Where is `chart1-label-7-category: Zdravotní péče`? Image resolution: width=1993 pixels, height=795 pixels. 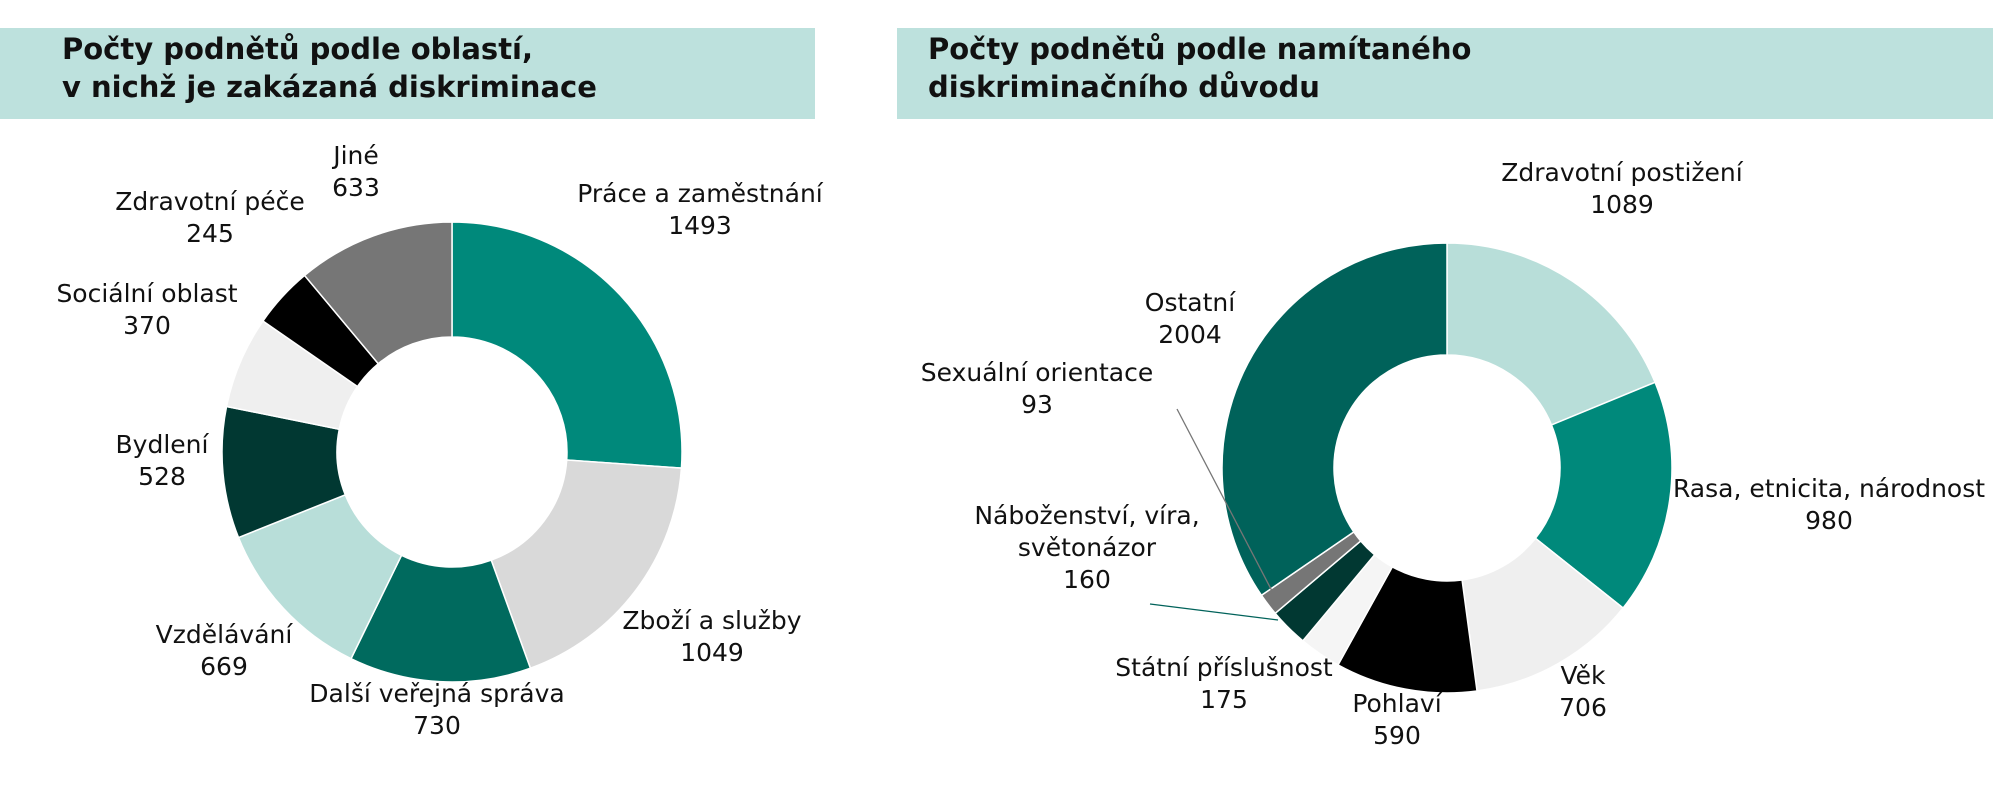 chart1-label-7-category: Zdravotní péče is located at coordinates (210, 201).